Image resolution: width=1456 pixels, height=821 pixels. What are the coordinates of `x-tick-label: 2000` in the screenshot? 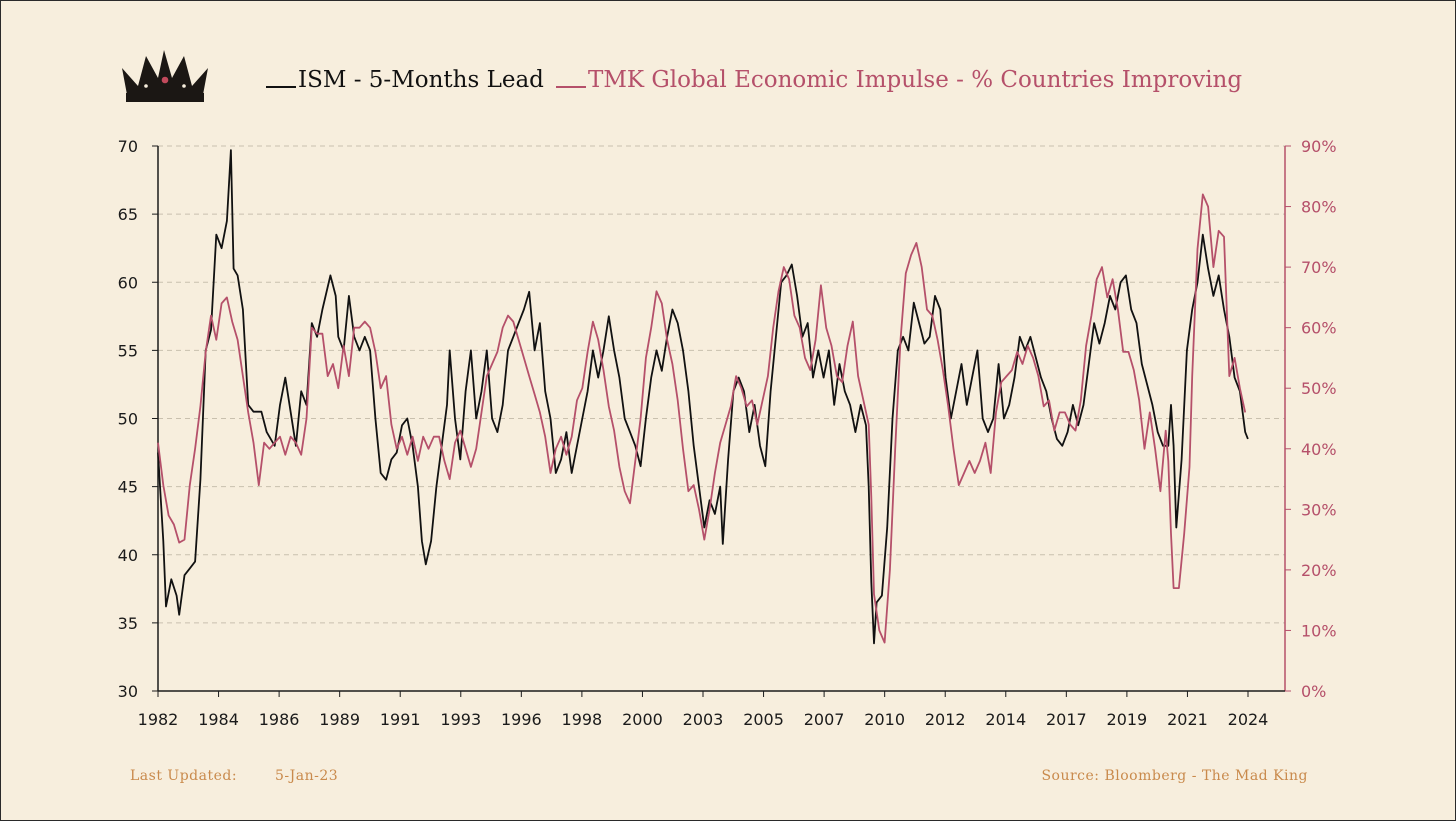 It's located at (642, 719).